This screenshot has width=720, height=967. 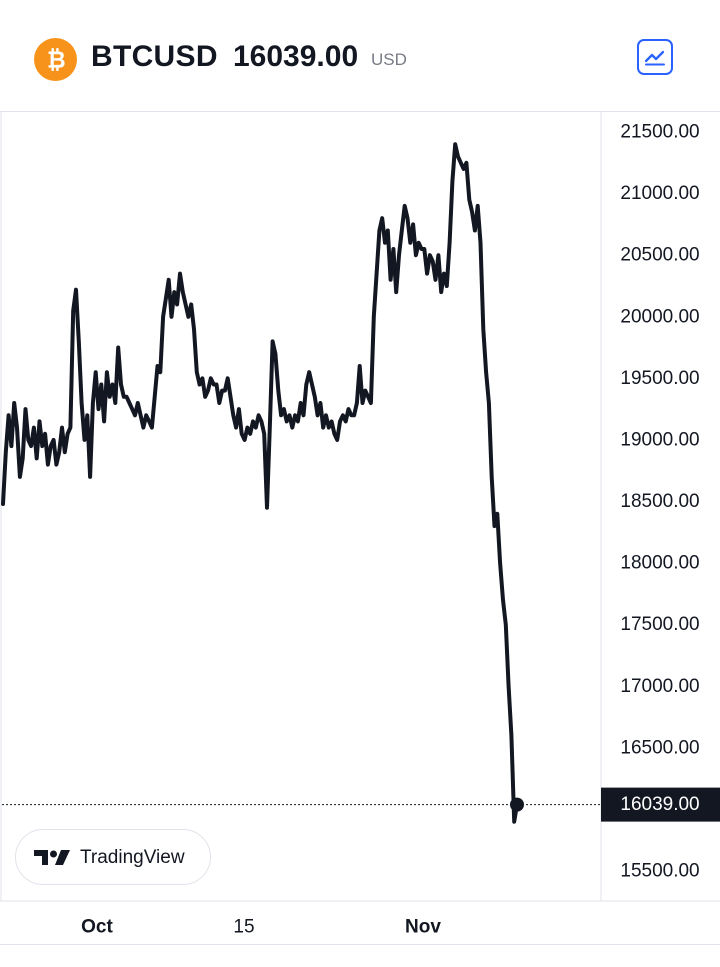 I want to click on currency-label: USD, so click(x=389, y=59).